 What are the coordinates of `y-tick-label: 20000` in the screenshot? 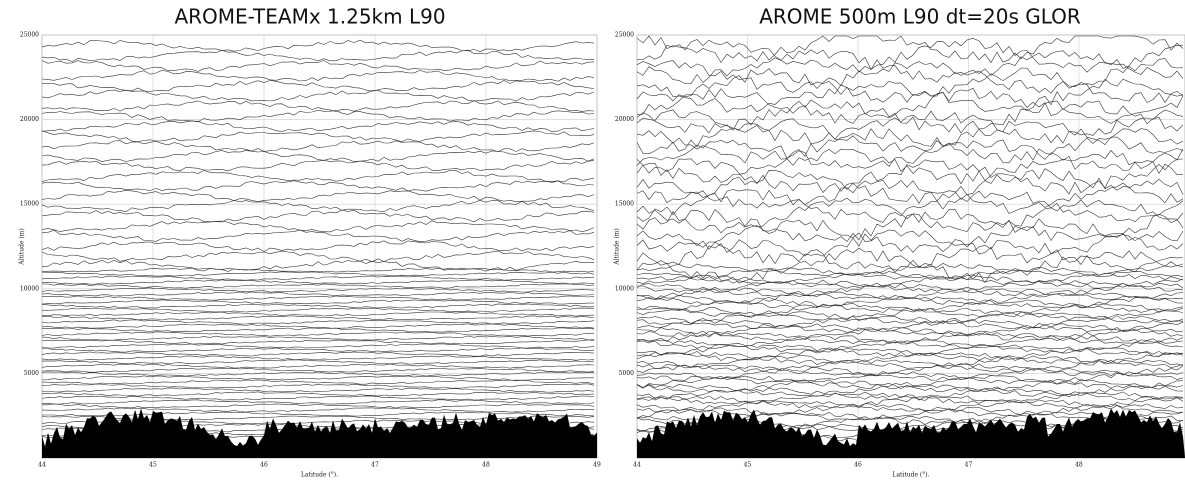 It's located at (624, 119).